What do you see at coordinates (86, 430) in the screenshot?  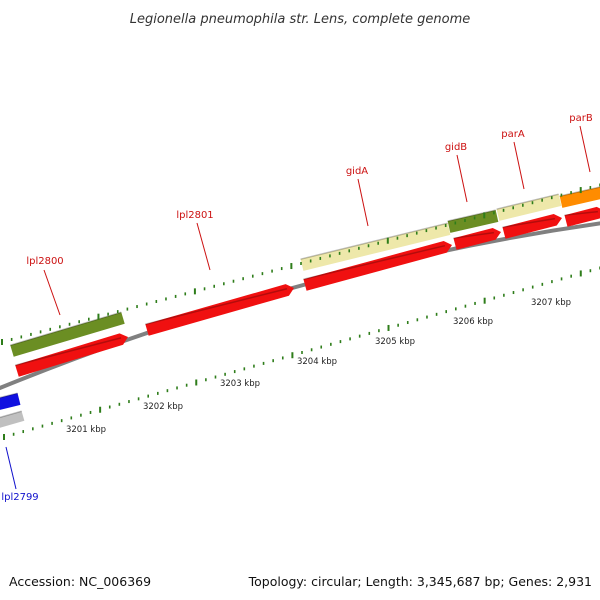 I see `scale-label: 3201 kbp` at bounding box center [86, 430].